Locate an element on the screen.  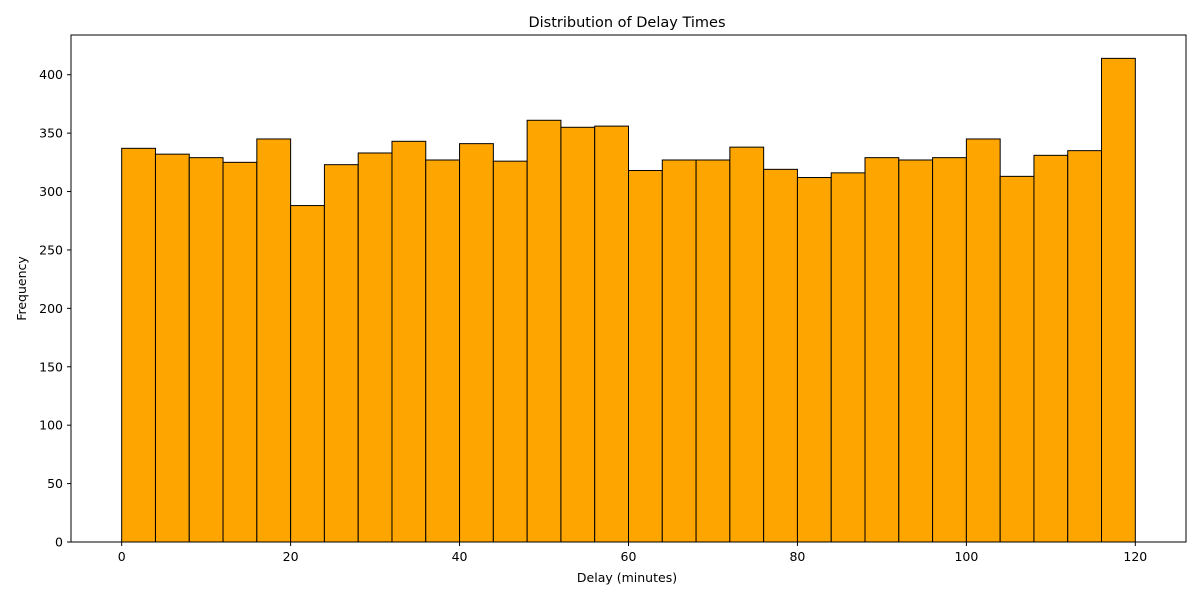
y-axis: 0 50 100 150 200 250 300 350 400 is located at coordinates (55, 308).